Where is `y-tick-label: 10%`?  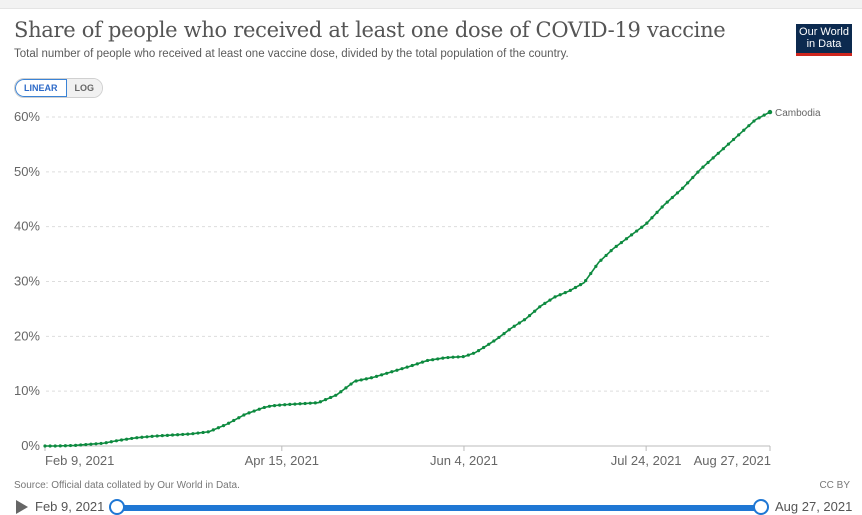 y-tick-label: 10% is located at coordinates (27, 390).